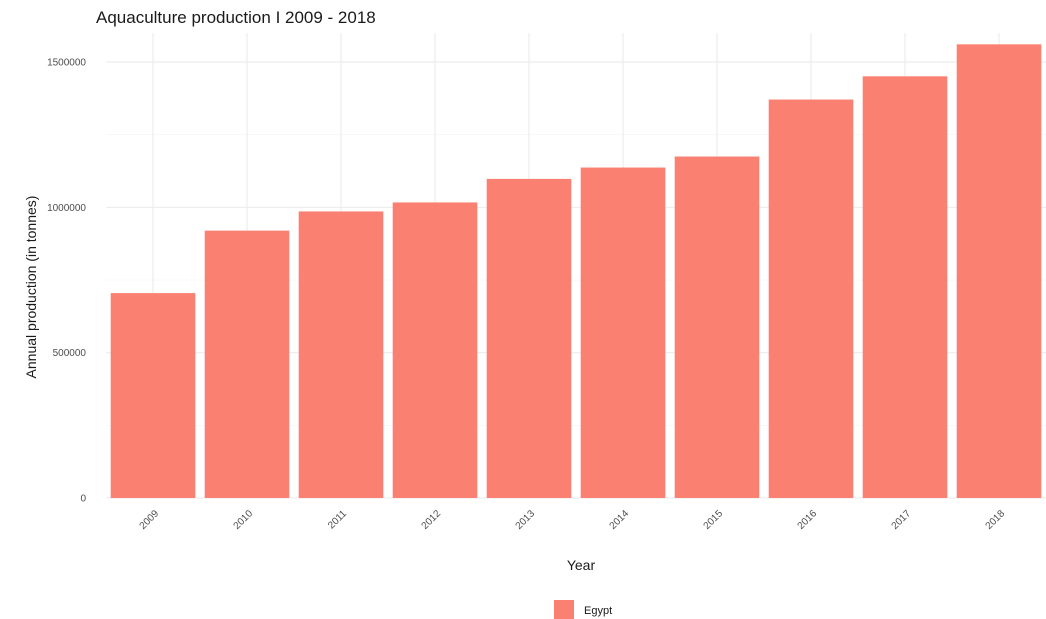 The image size is (1046, 619). Describe the element at coordinates (432, 520) in the screenshot. I see `x-tick-label: 2012` at that location.